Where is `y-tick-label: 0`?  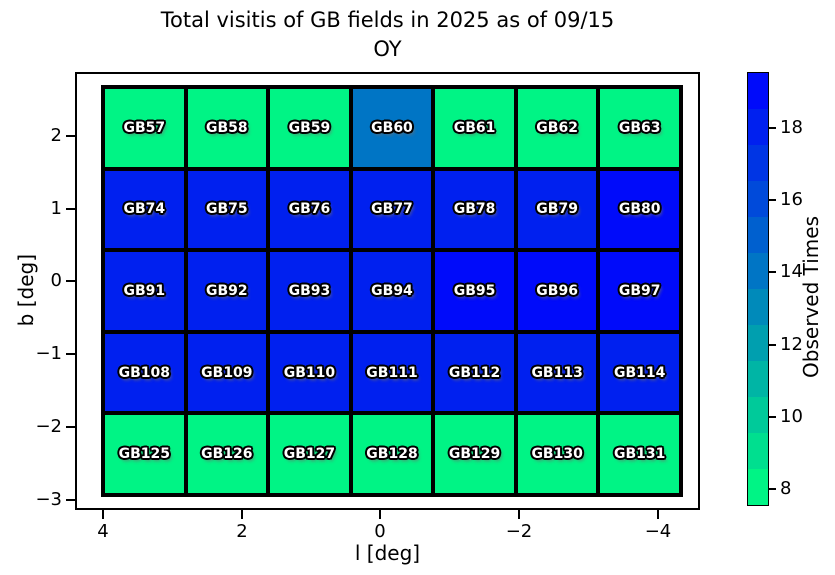 y-tick-label: 0 is located at coordinates (56, 280).